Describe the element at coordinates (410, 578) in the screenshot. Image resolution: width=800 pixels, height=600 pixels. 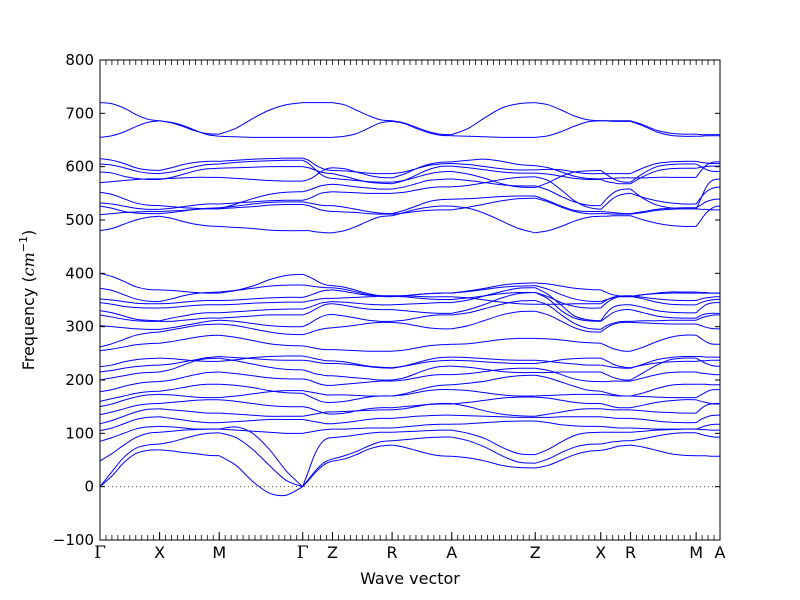
I see `x-axis-label: Wave vector` at that location.